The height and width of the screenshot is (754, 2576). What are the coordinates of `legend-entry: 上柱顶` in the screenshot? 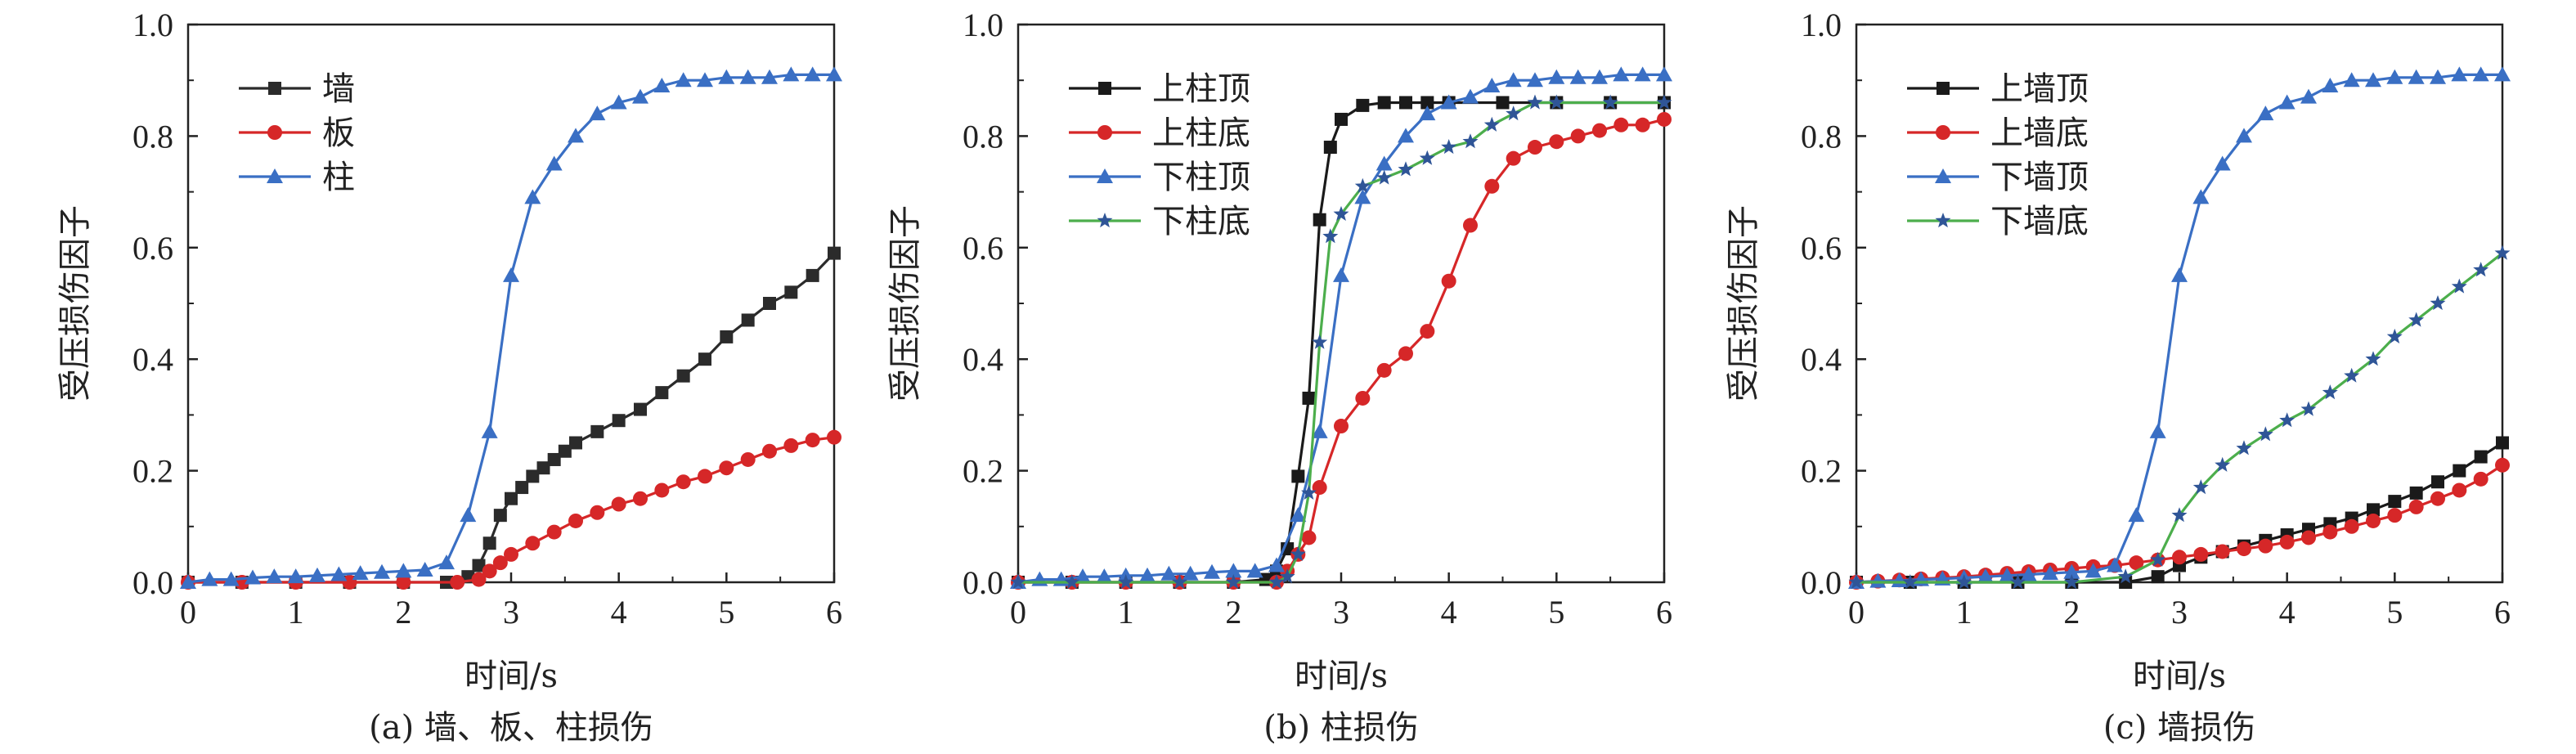 It's located at (1159, 89).